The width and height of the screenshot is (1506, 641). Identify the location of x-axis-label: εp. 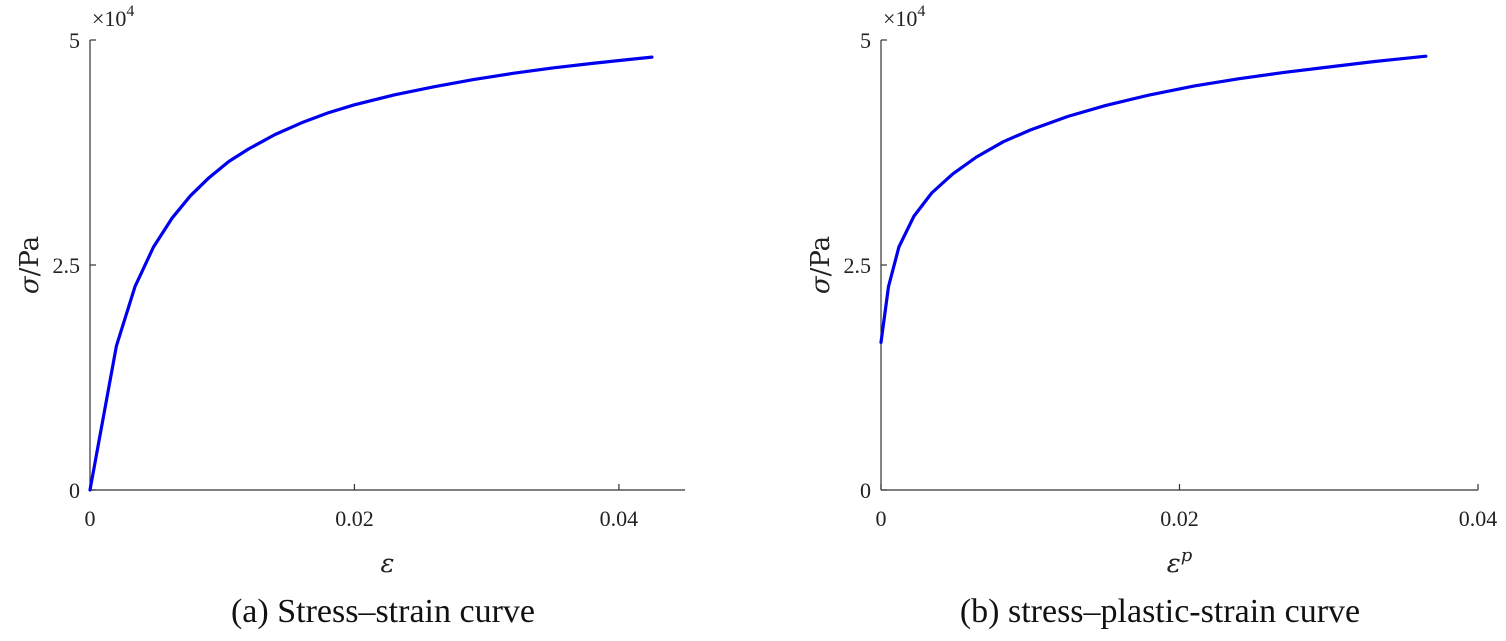
(1180, 562).